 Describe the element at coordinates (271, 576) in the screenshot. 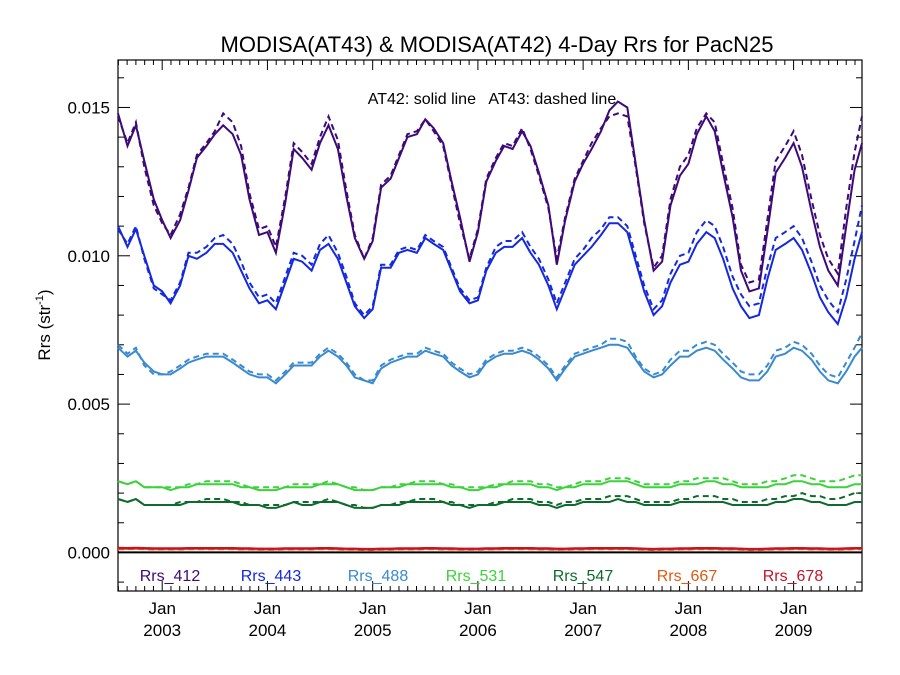

I see `legend-rrs-443: Rrs_443` at that location.